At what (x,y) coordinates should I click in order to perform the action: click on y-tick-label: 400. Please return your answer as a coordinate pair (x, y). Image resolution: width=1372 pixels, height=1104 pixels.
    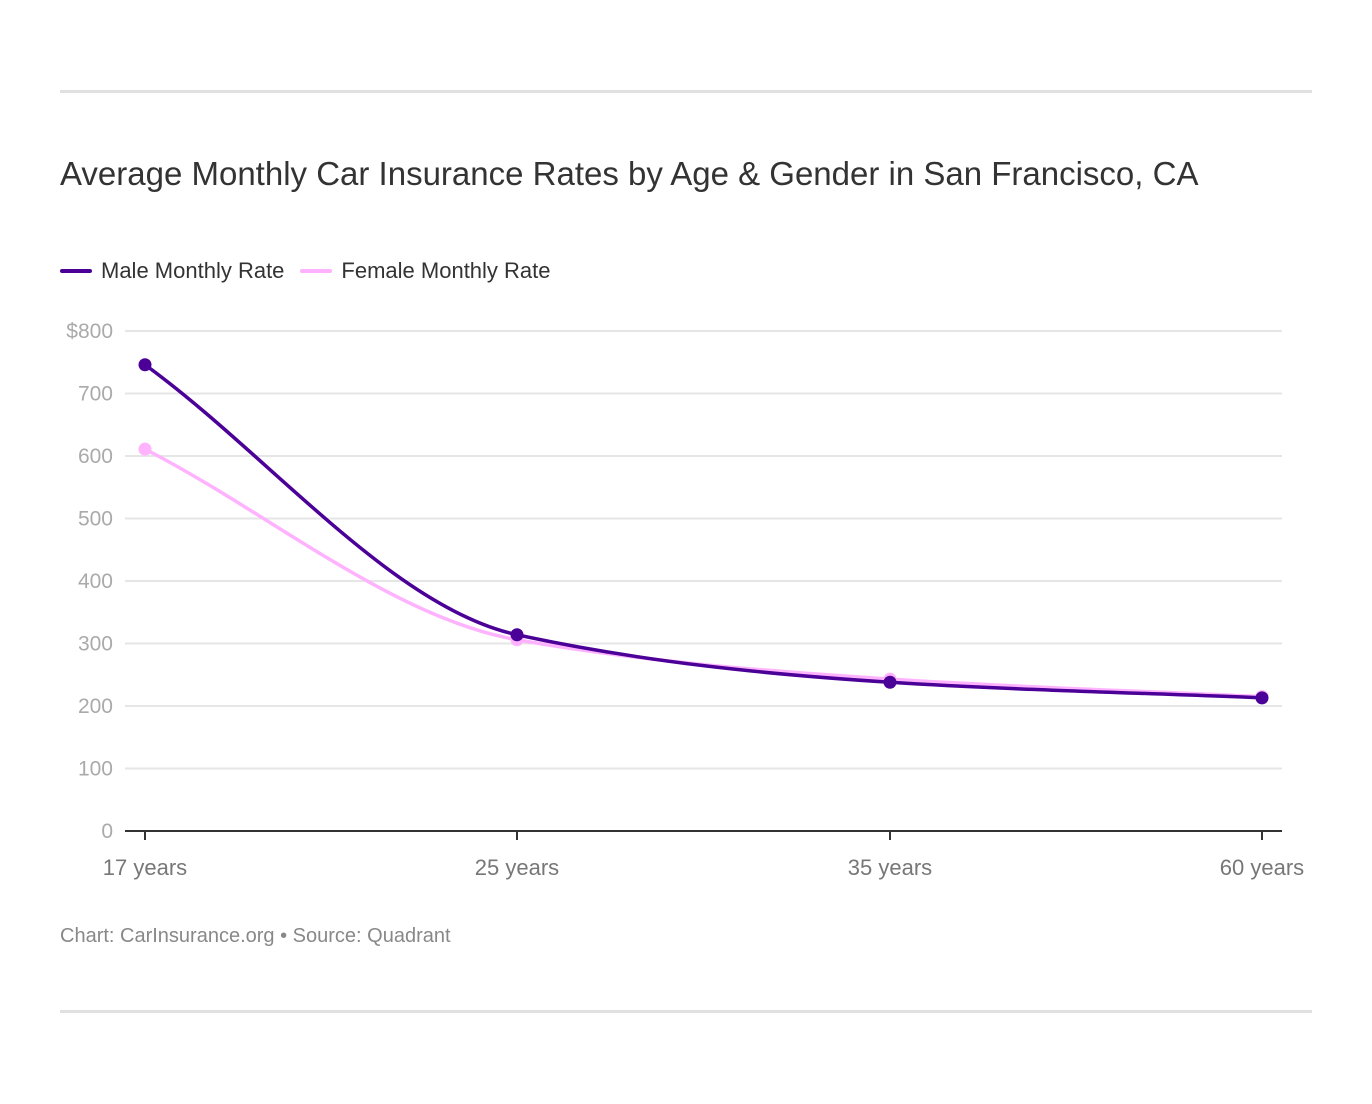
    Looking at the image, I should click on (95, 581).